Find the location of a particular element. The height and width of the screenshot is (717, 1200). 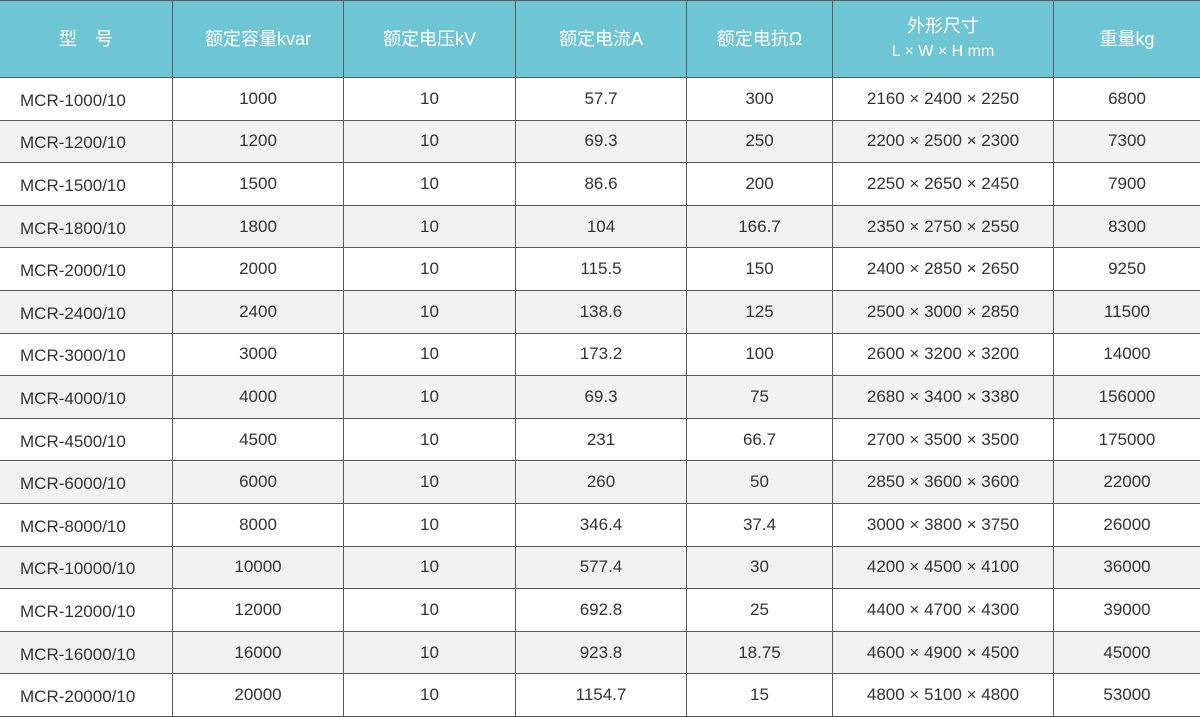

cell-reactance: 50 is located at coordinates (760, 482).